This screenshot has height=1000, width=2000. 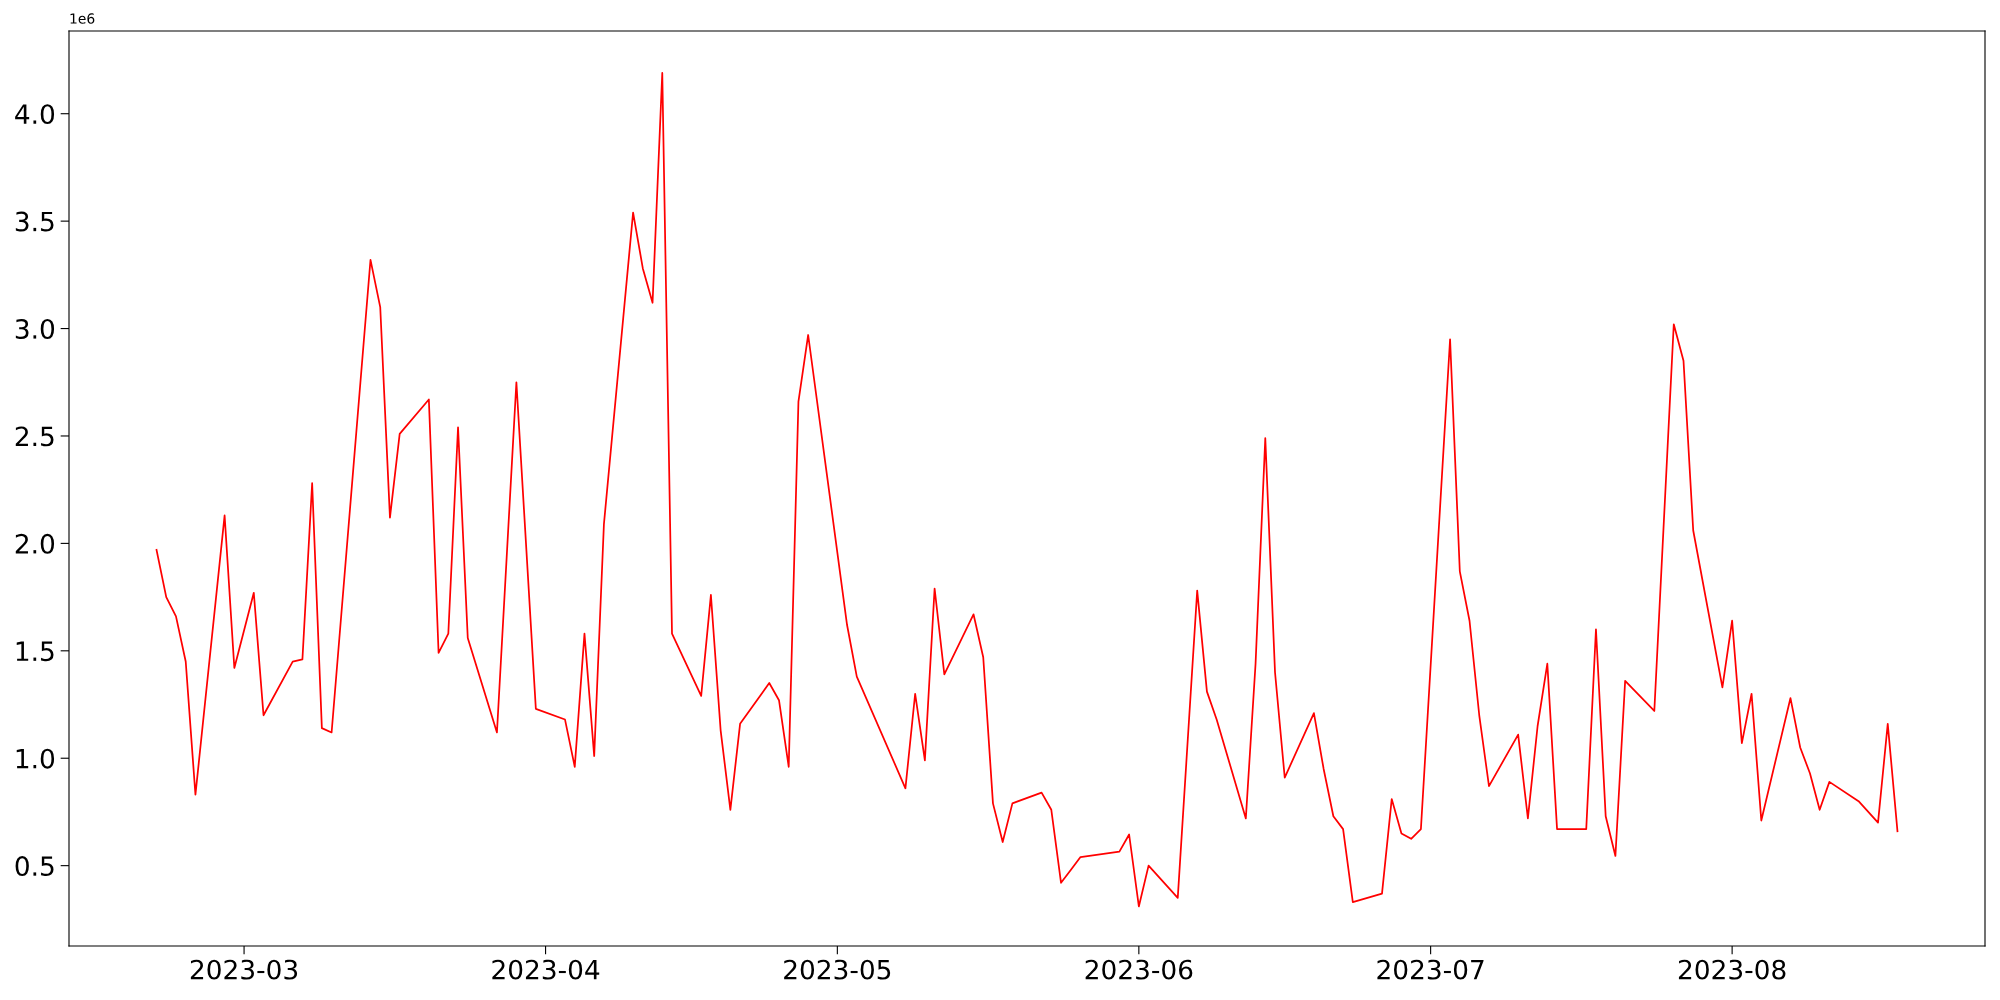 I want to click on text: 1e6, so click(x=82, y=18).